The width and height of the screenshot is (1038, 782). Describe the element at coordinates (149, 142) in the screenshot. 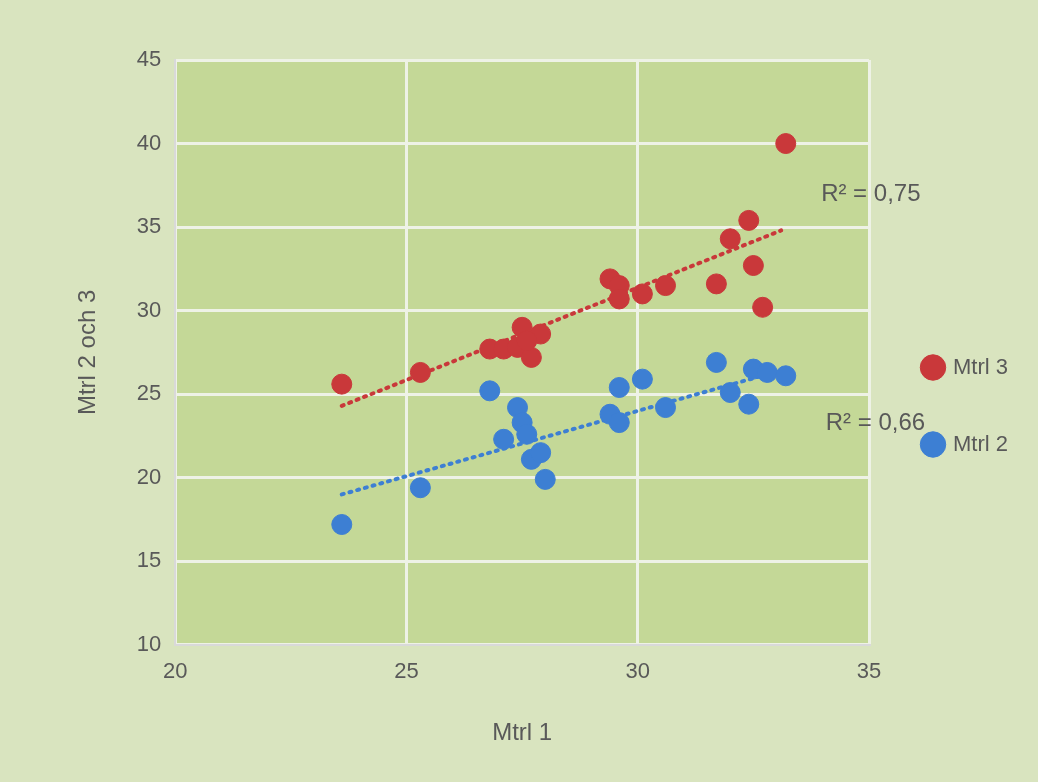

I see `y-tick-label: 40` at that location.